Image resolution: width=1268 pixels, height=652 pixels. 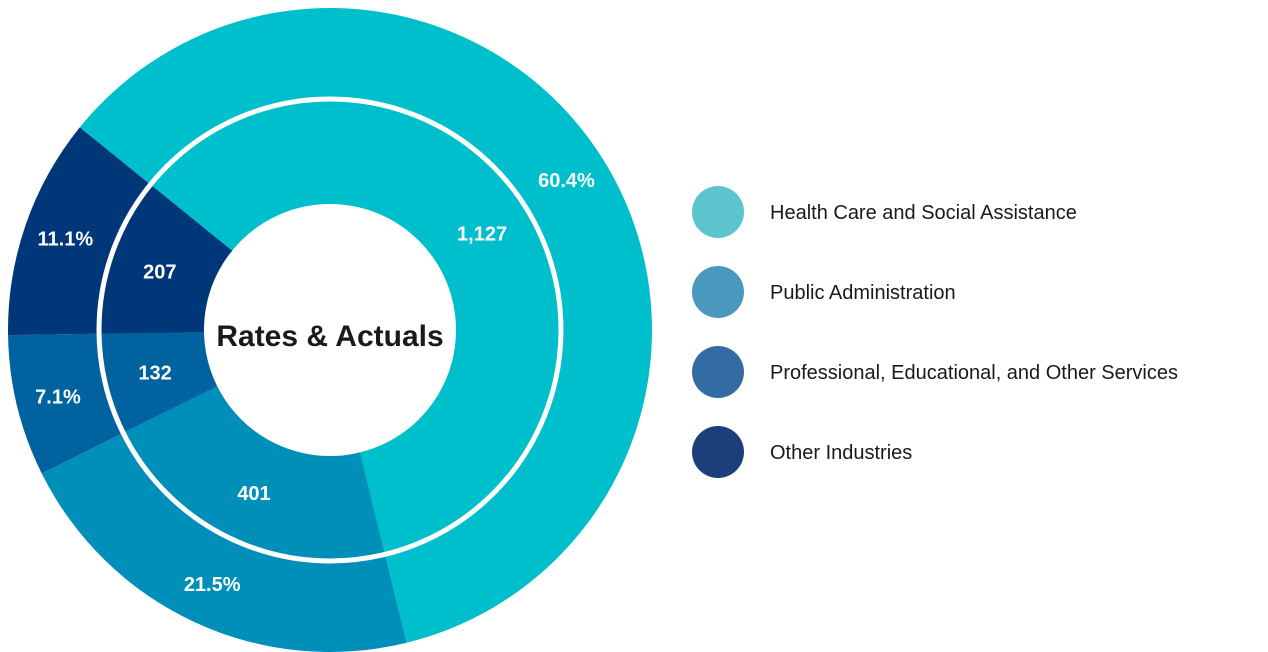 I want to click on outer-label-public-administration: 21.5%, so click(x=212, y=585).